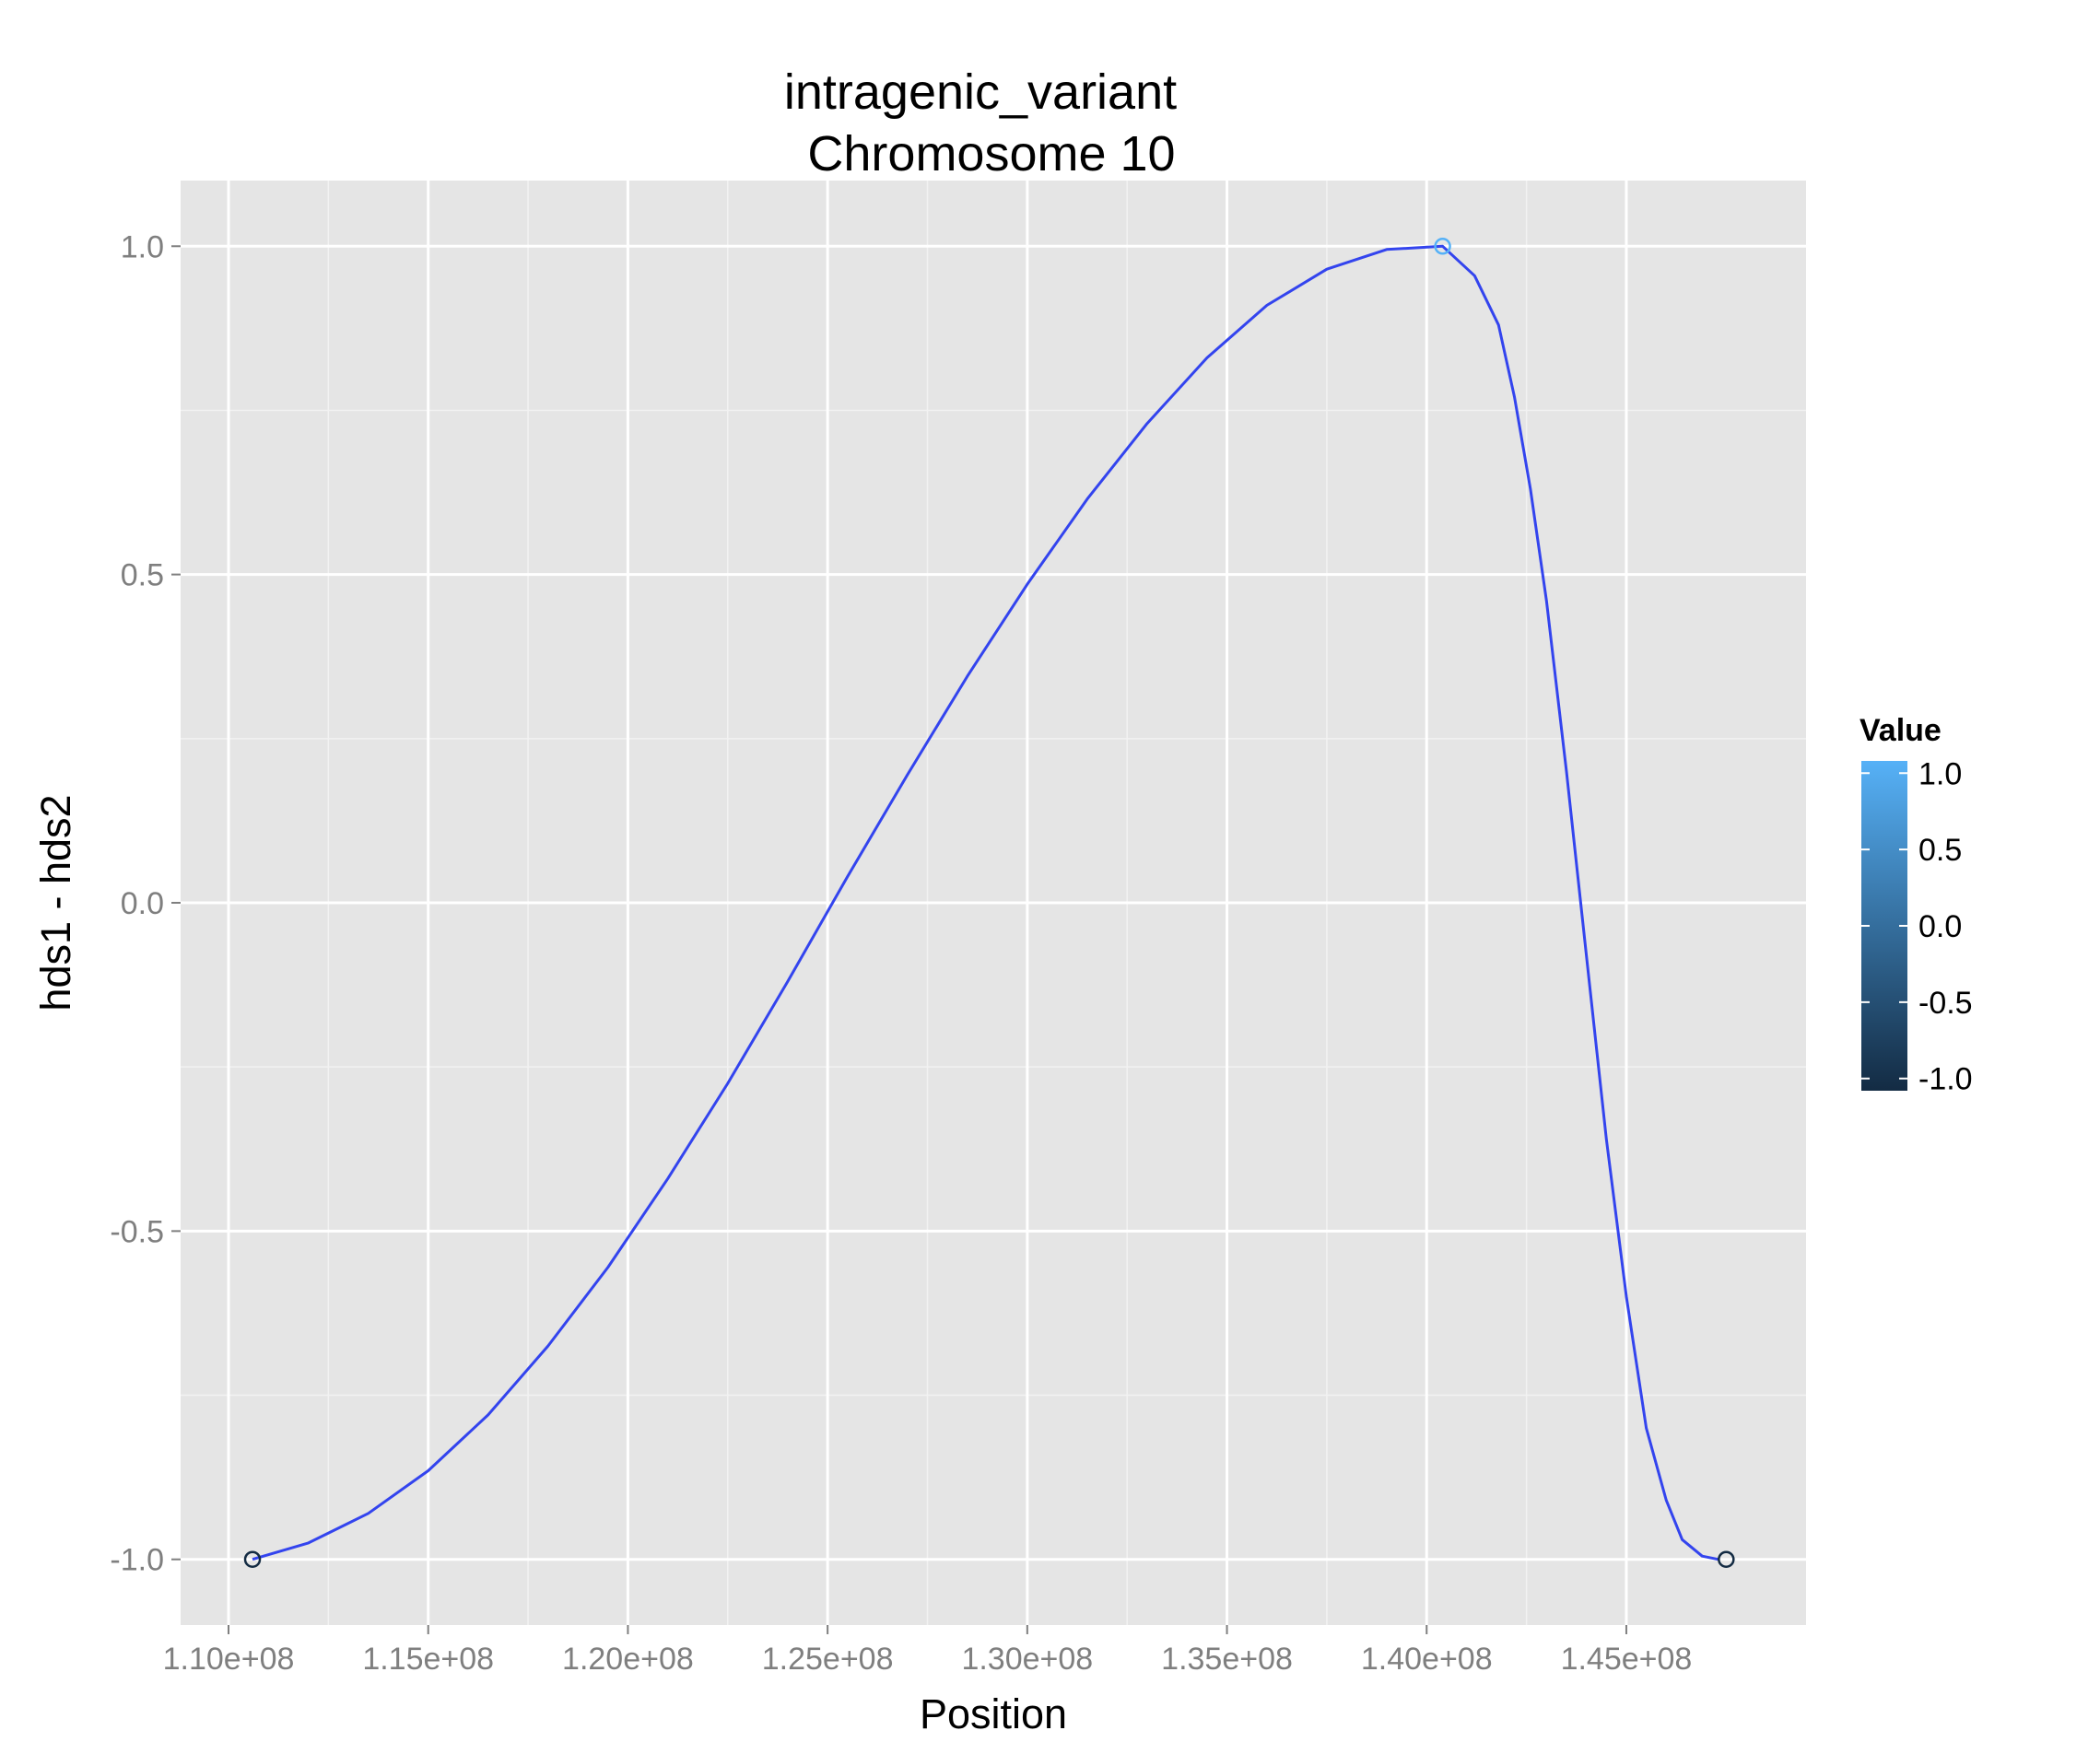 The width and height of the screenshot is (2100, 1754). Describe the element at coordinates (1917, 926) in the screenshot. I see `legend-ticks: 1.0 0.5 0.0 -0.5 -1.0` at that location.